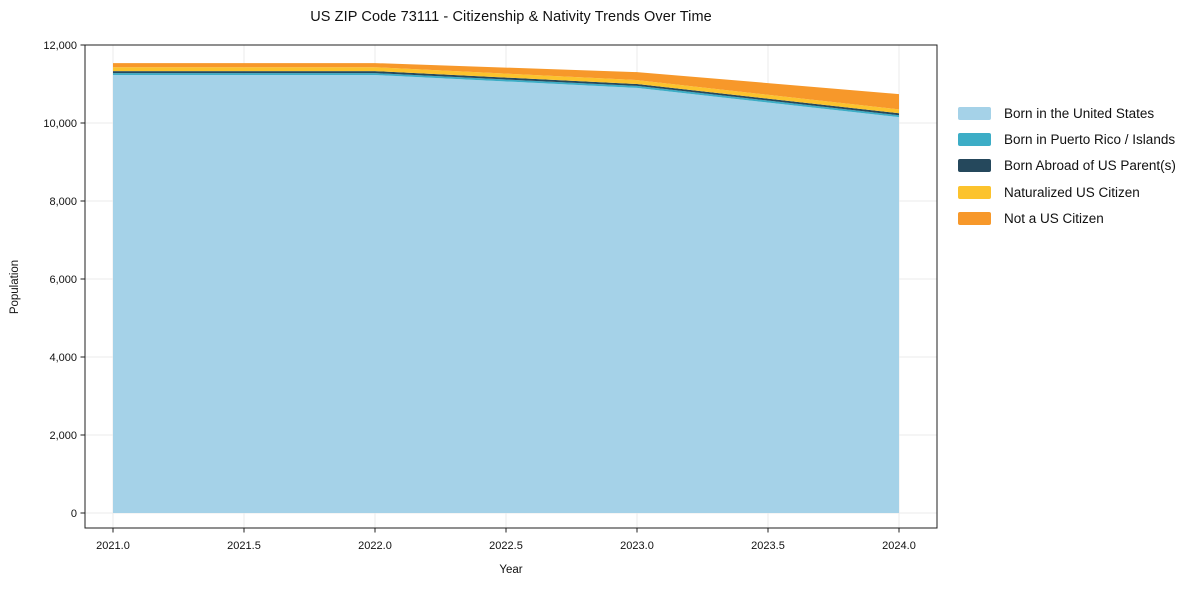 This screenshot has height=590, width=1189. Describe the element at coordinates (113, 546) in the screenshot. I see `x-tick-label: 2021.0` at that location.